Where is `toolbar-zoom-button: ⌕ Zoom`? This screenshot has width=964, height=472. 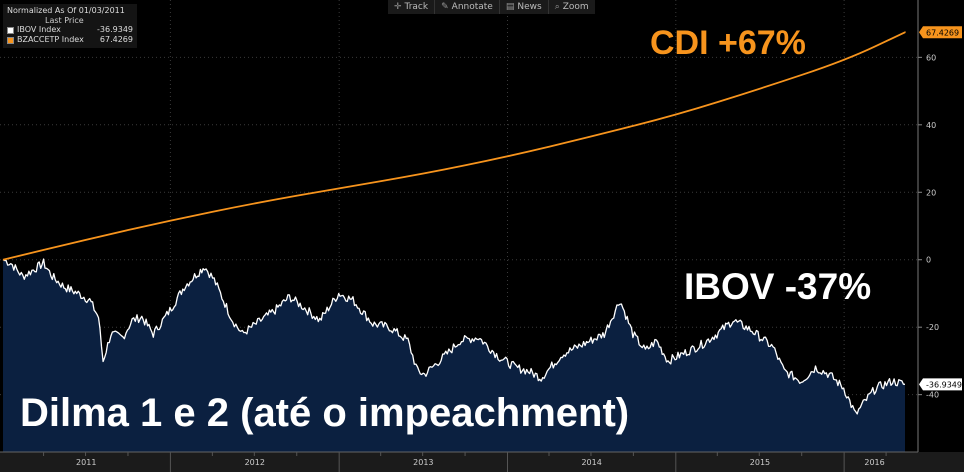 toolbar-zoom-button: ⌕ Zoom is located at coordinates (572, 7).